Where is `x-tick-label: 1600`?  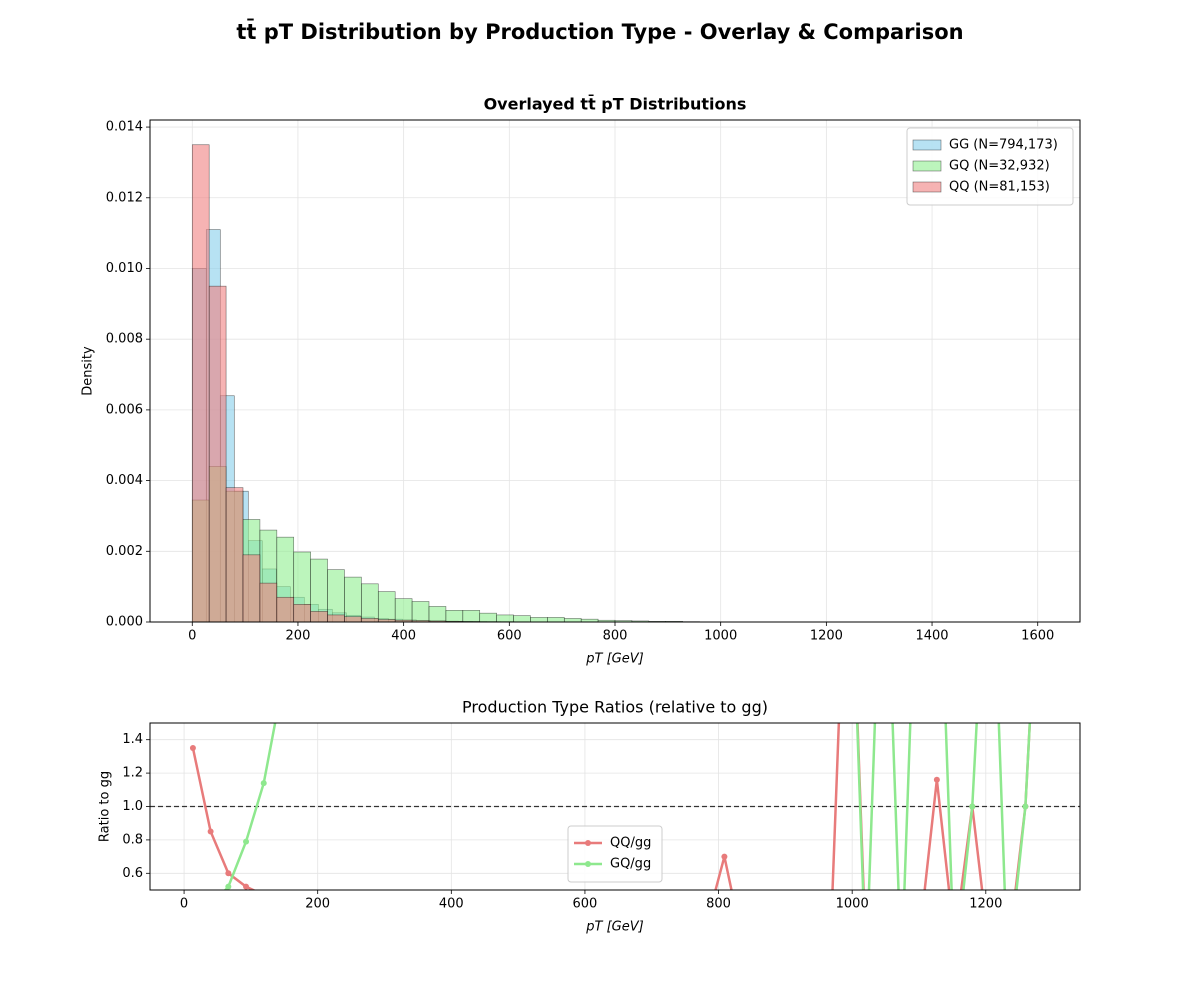
x-tick-label: 1600 is located at coordinates (1037, 636).